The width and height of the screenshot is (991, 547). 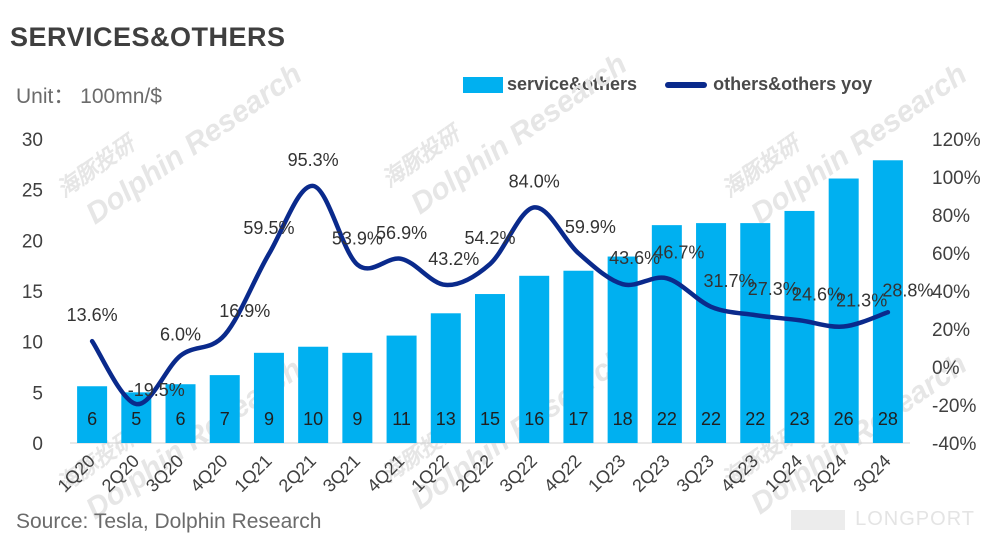 I want to click on source-note: Source: Tesla, Dolphin Research, so click(x=169, y=521).